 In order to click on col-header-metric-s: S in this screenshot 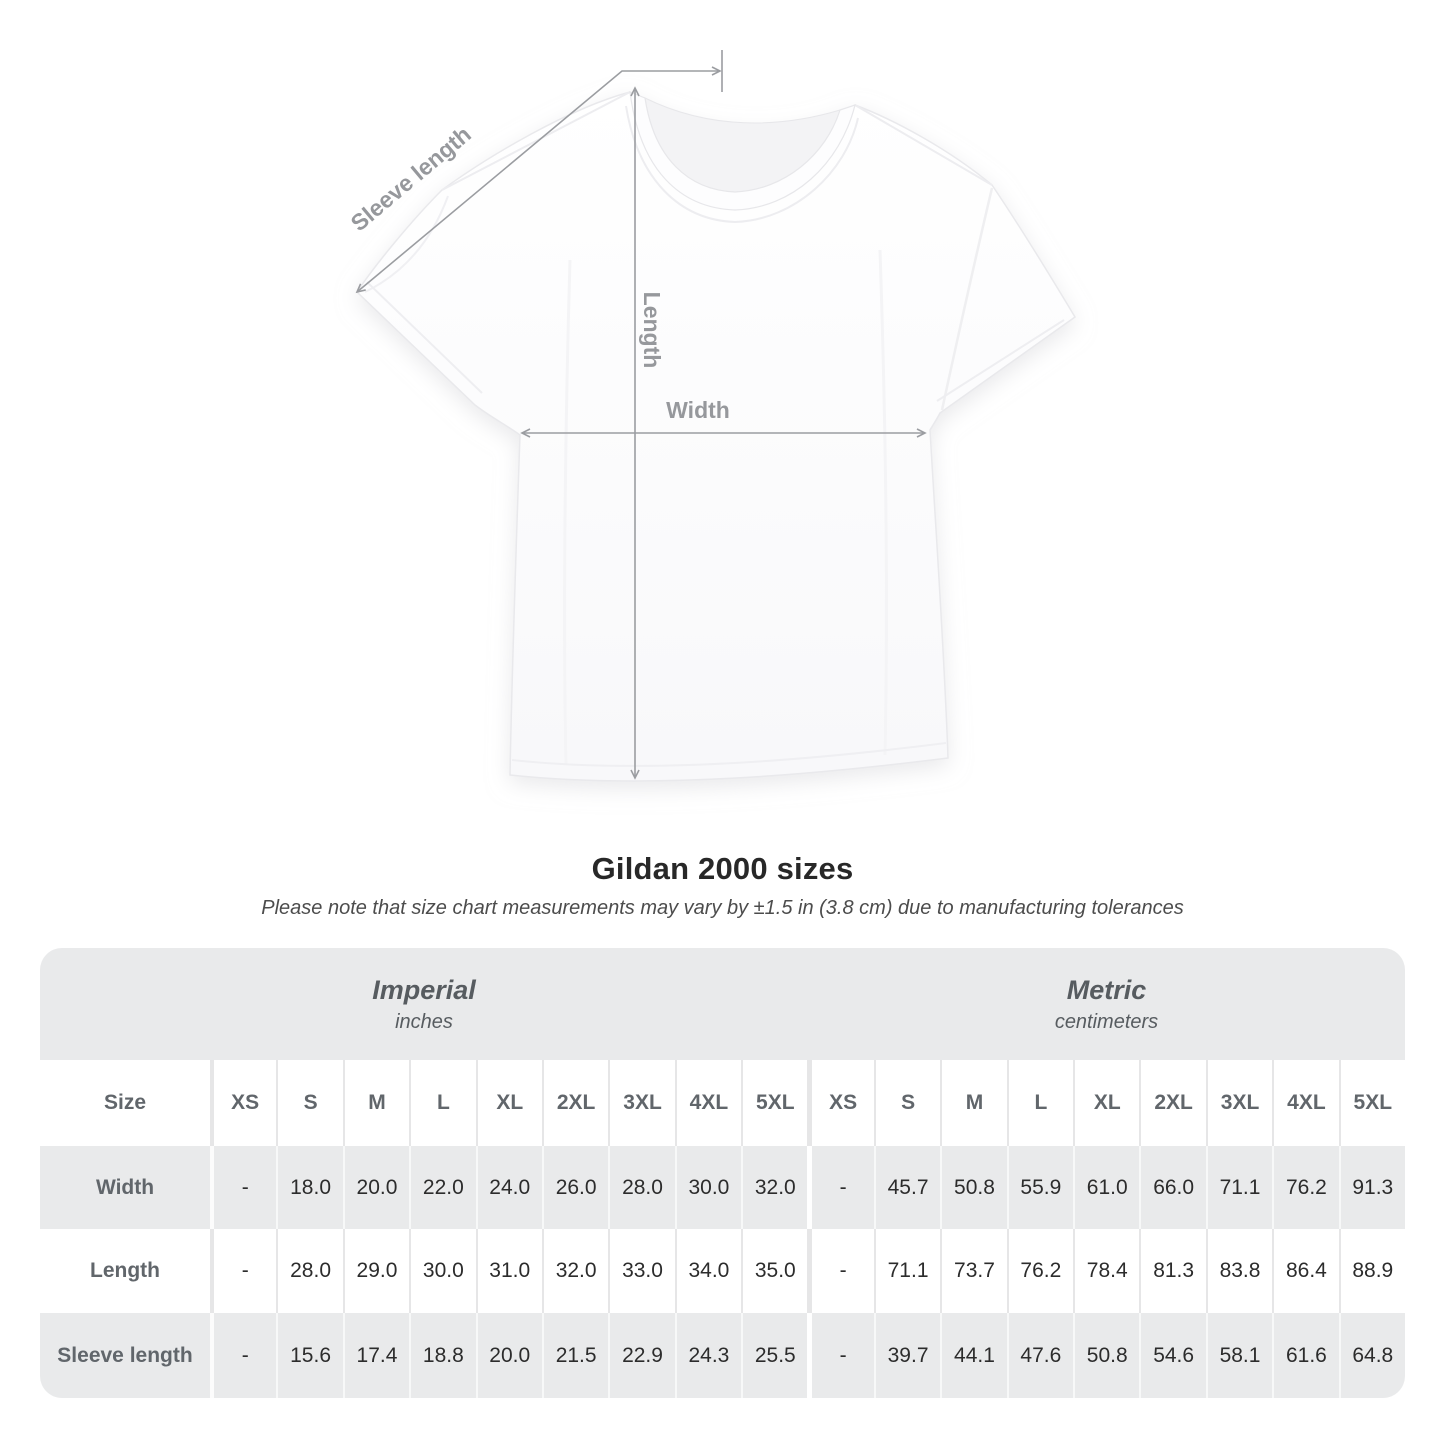, I will do `click(906, 1103)`.